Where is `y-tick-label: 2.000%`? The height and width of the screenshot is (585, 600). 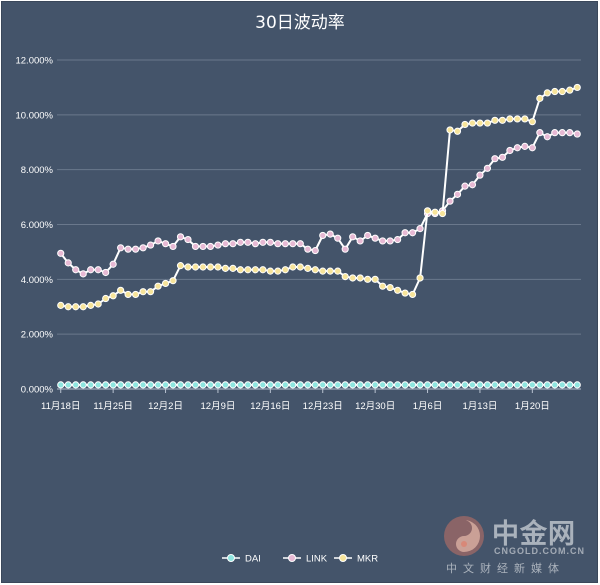 y-tick-label: 2.000% is located at coordinates (37, 335).